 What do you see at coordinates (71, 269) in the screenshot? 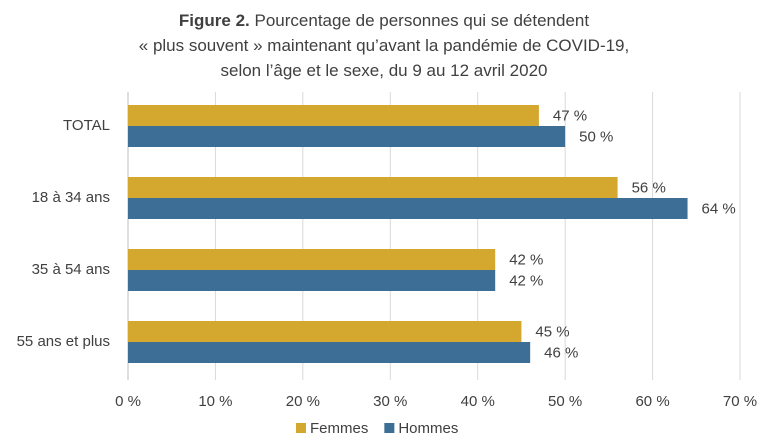
I see `category-label: 35 à 54 ans` at bounding box center [71, 269].